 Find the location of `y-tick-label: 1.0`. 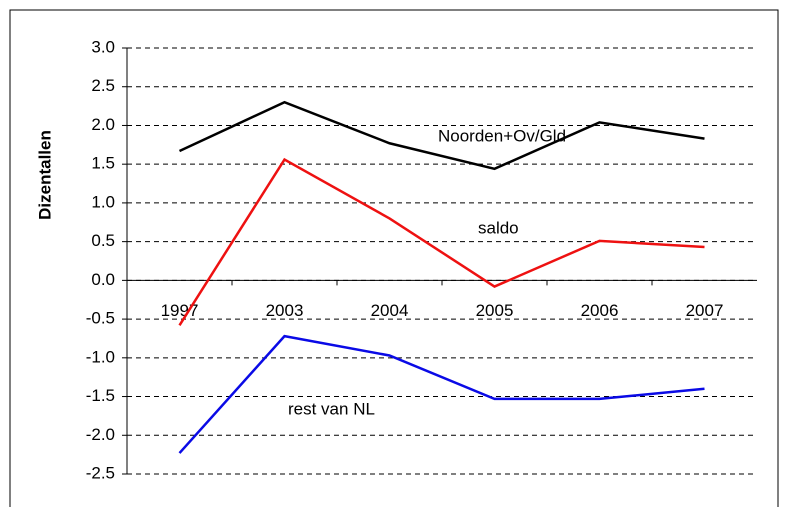

y-tick-label: 1.0 is located at coordinates (103, 201).